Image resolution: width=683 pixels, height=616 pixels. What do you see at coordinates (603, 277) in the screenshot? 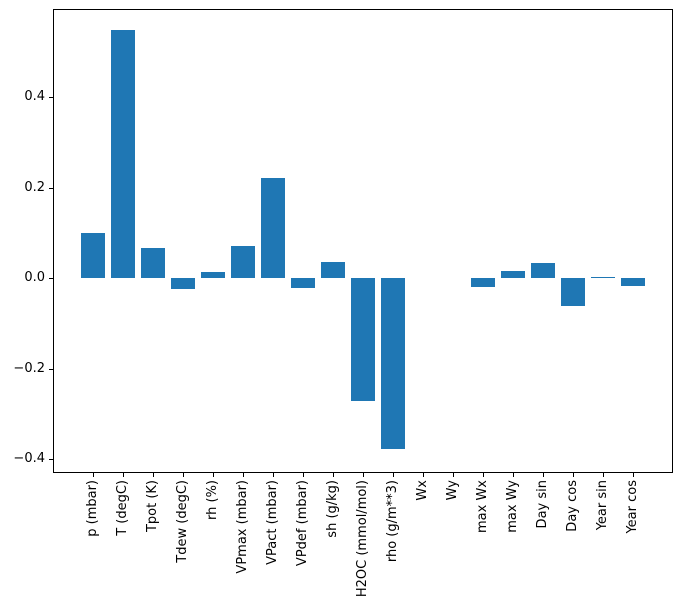
I see `bar-year-sin` at bounding box center [603, 277].